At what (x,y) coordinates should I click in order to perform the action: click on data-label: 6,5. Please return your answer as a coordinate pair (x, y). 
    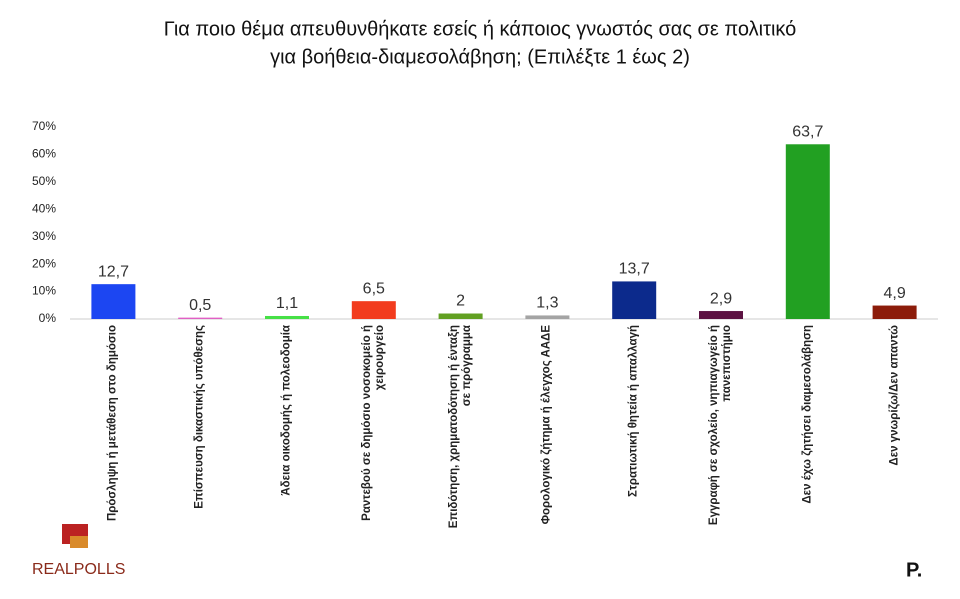
    Looking at the image, I should click on (374, 288).